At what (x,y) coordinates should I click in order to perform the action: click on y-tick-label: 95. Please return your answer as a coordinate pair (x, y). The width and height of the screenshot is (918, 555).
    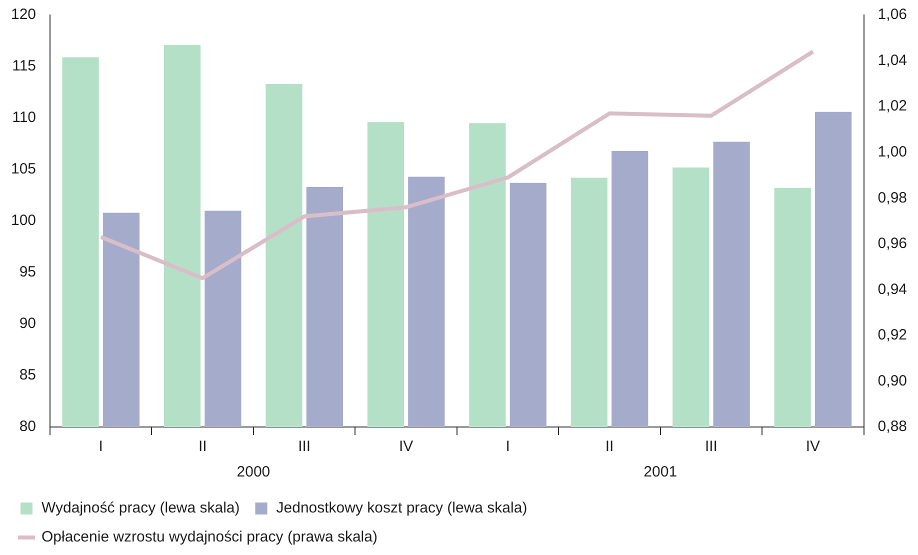
    Looking at the image, I should click on (27, 272).